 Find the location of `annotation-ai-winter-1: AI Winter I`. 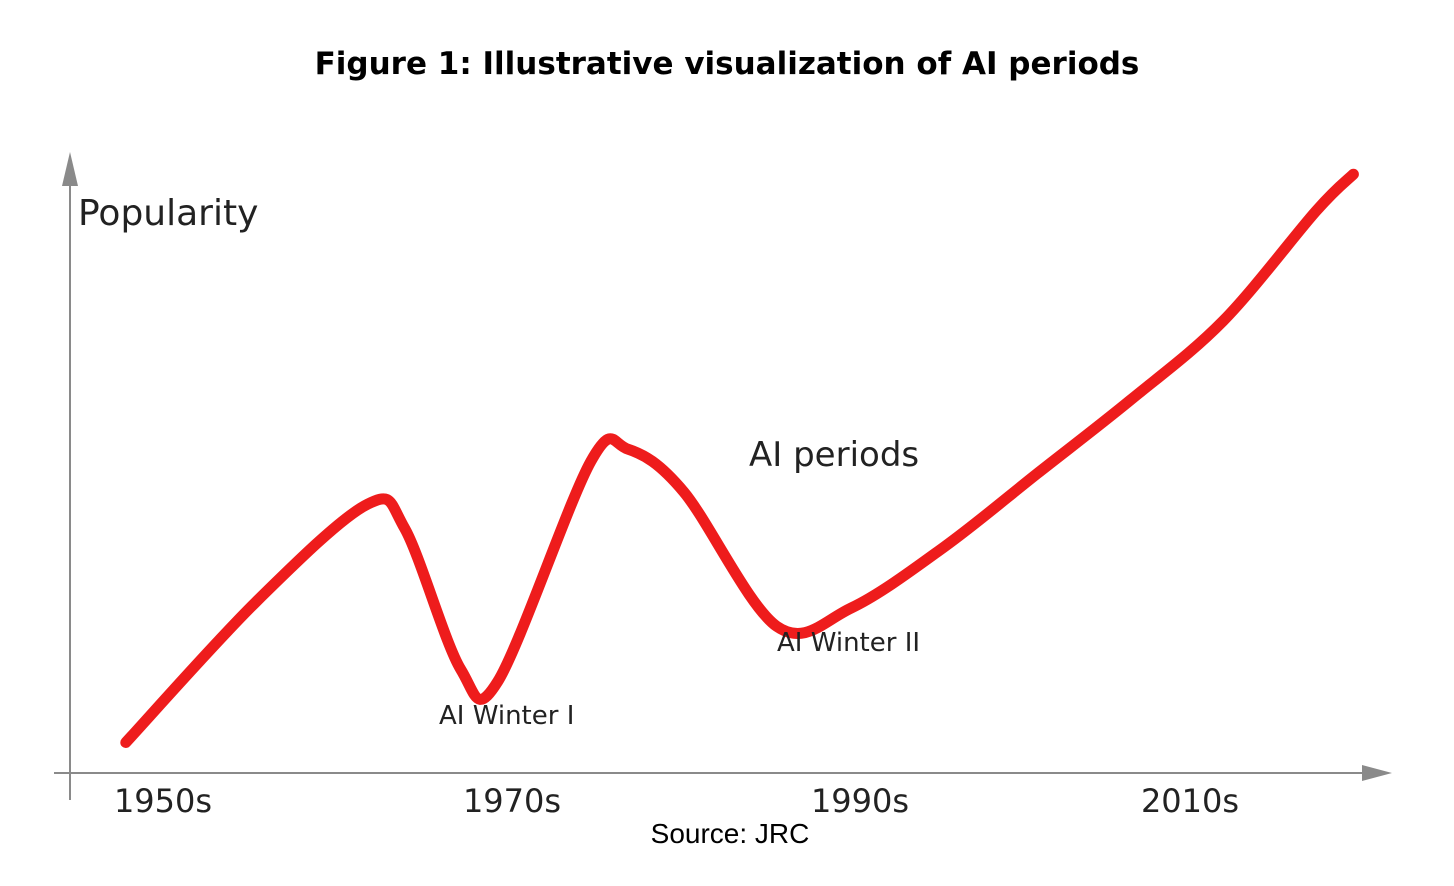

annotation-ai-winter-1: AI Winter I is located at coordinates (506, 716).